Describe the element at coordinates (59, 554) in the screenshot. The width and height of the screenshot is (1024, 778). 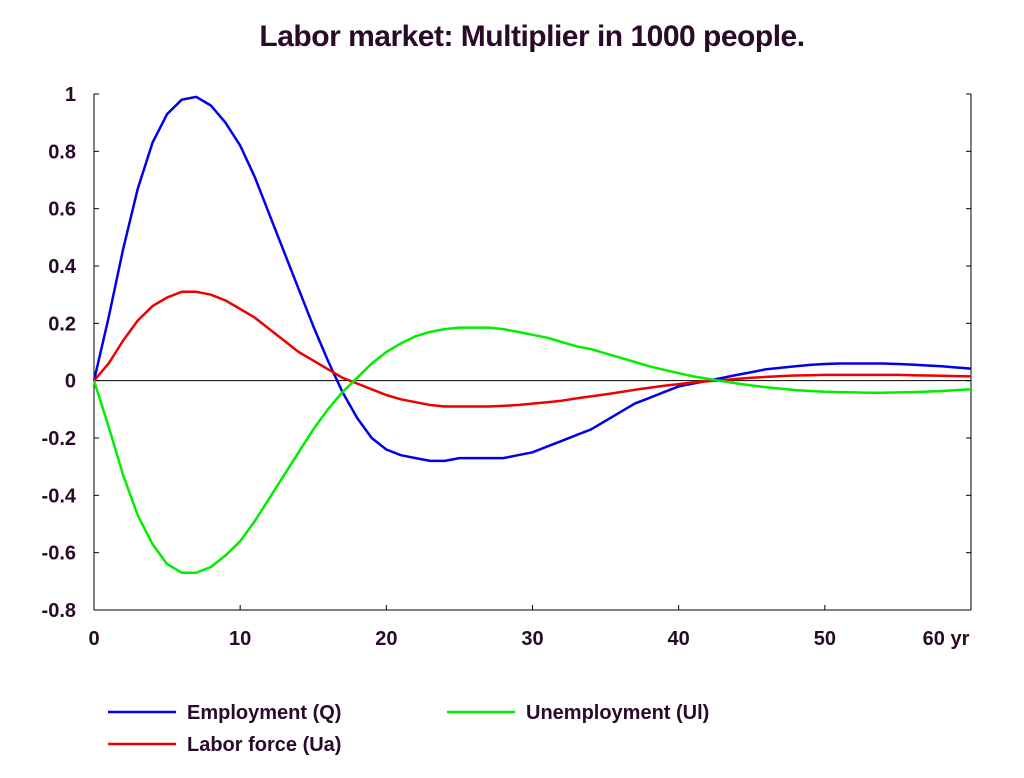
I see `y-tick-label: -0.6` at that location.